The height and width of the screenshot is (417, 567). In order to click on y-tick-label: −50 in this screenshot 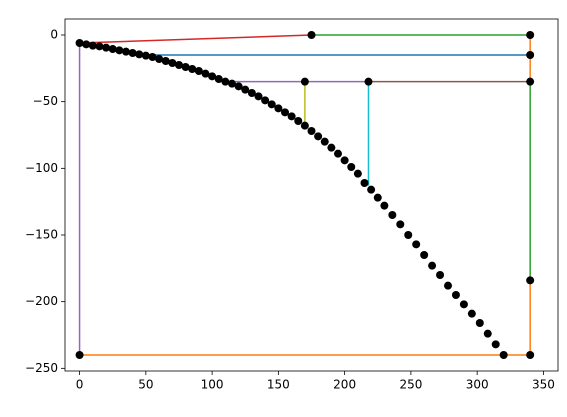, I will do `click(45, 101)`.